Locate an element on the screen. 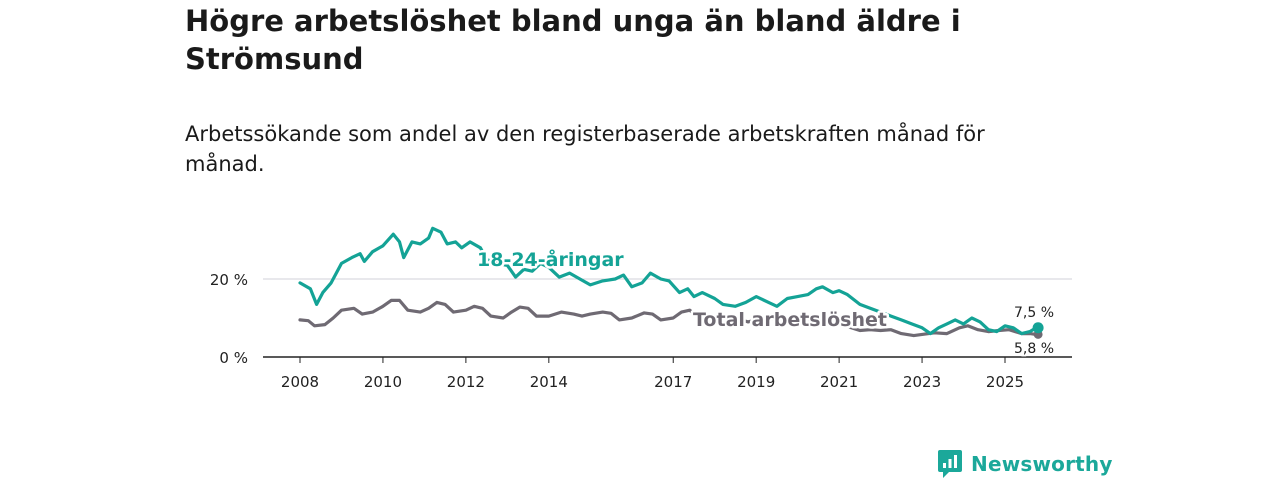 This screenshot has width=1280, height=480. x-tick-label: 2008 is located at coordinates (300, 382).